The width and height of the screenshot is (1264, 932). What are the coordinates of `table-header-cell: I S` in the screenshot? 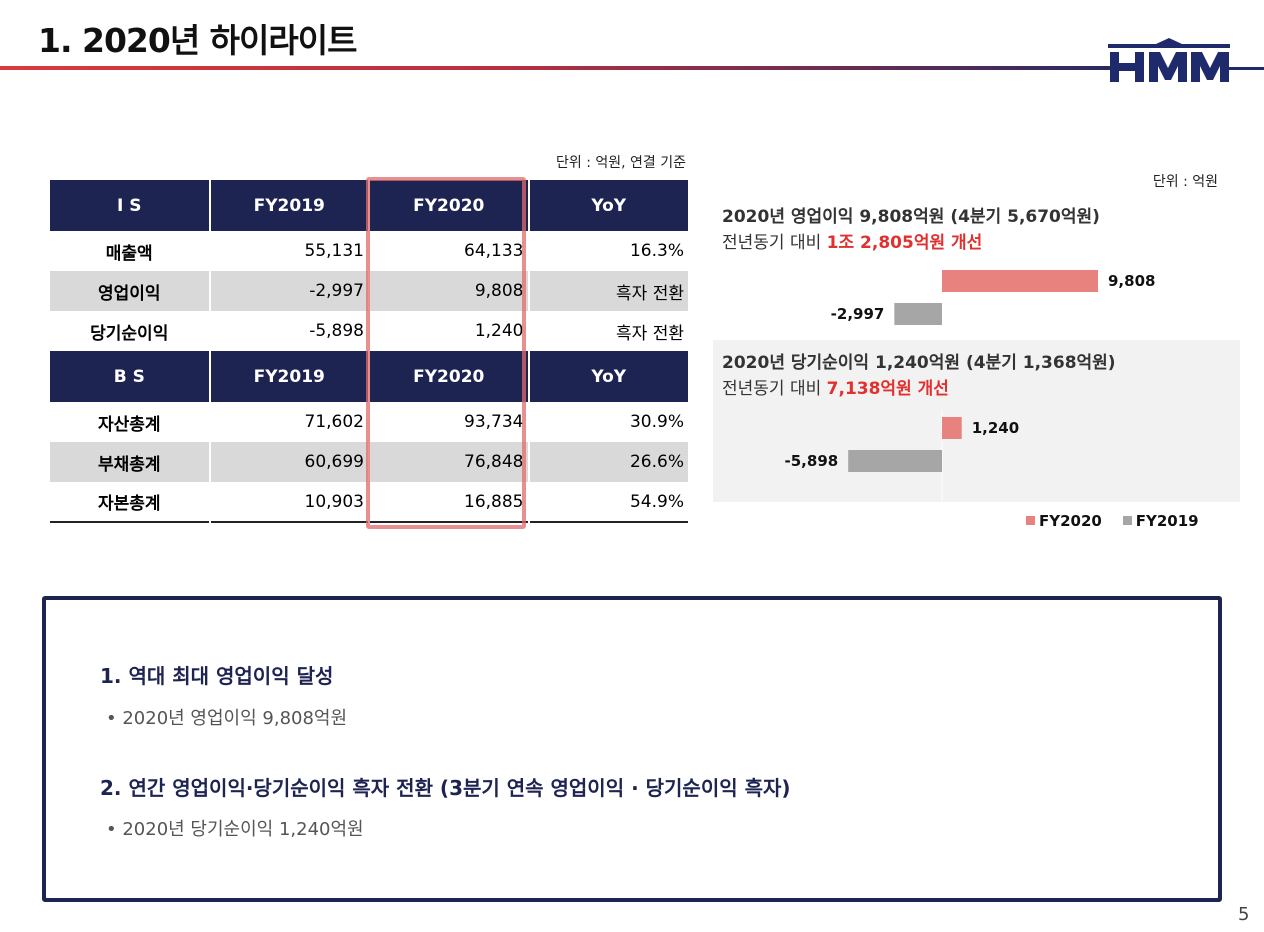 It's located at (130, 205).